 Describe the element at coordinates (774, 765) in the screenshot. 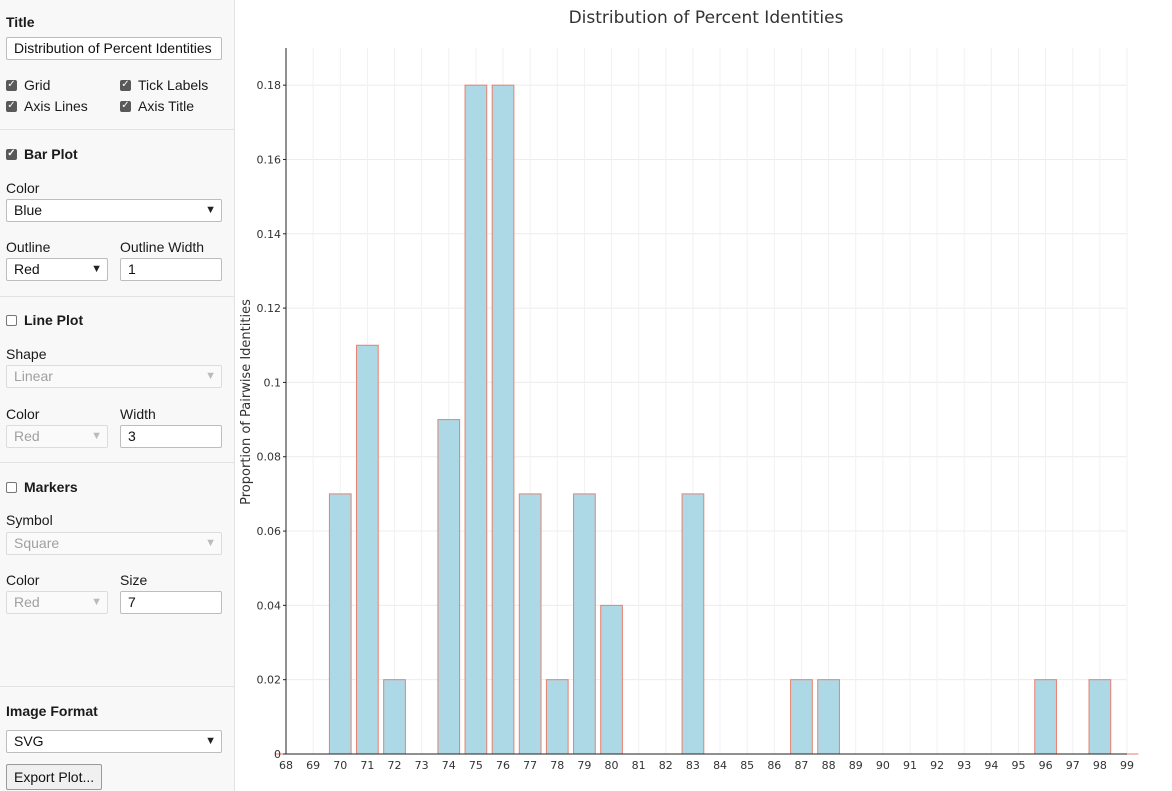

I see `x-tick-label: 86` at that location.